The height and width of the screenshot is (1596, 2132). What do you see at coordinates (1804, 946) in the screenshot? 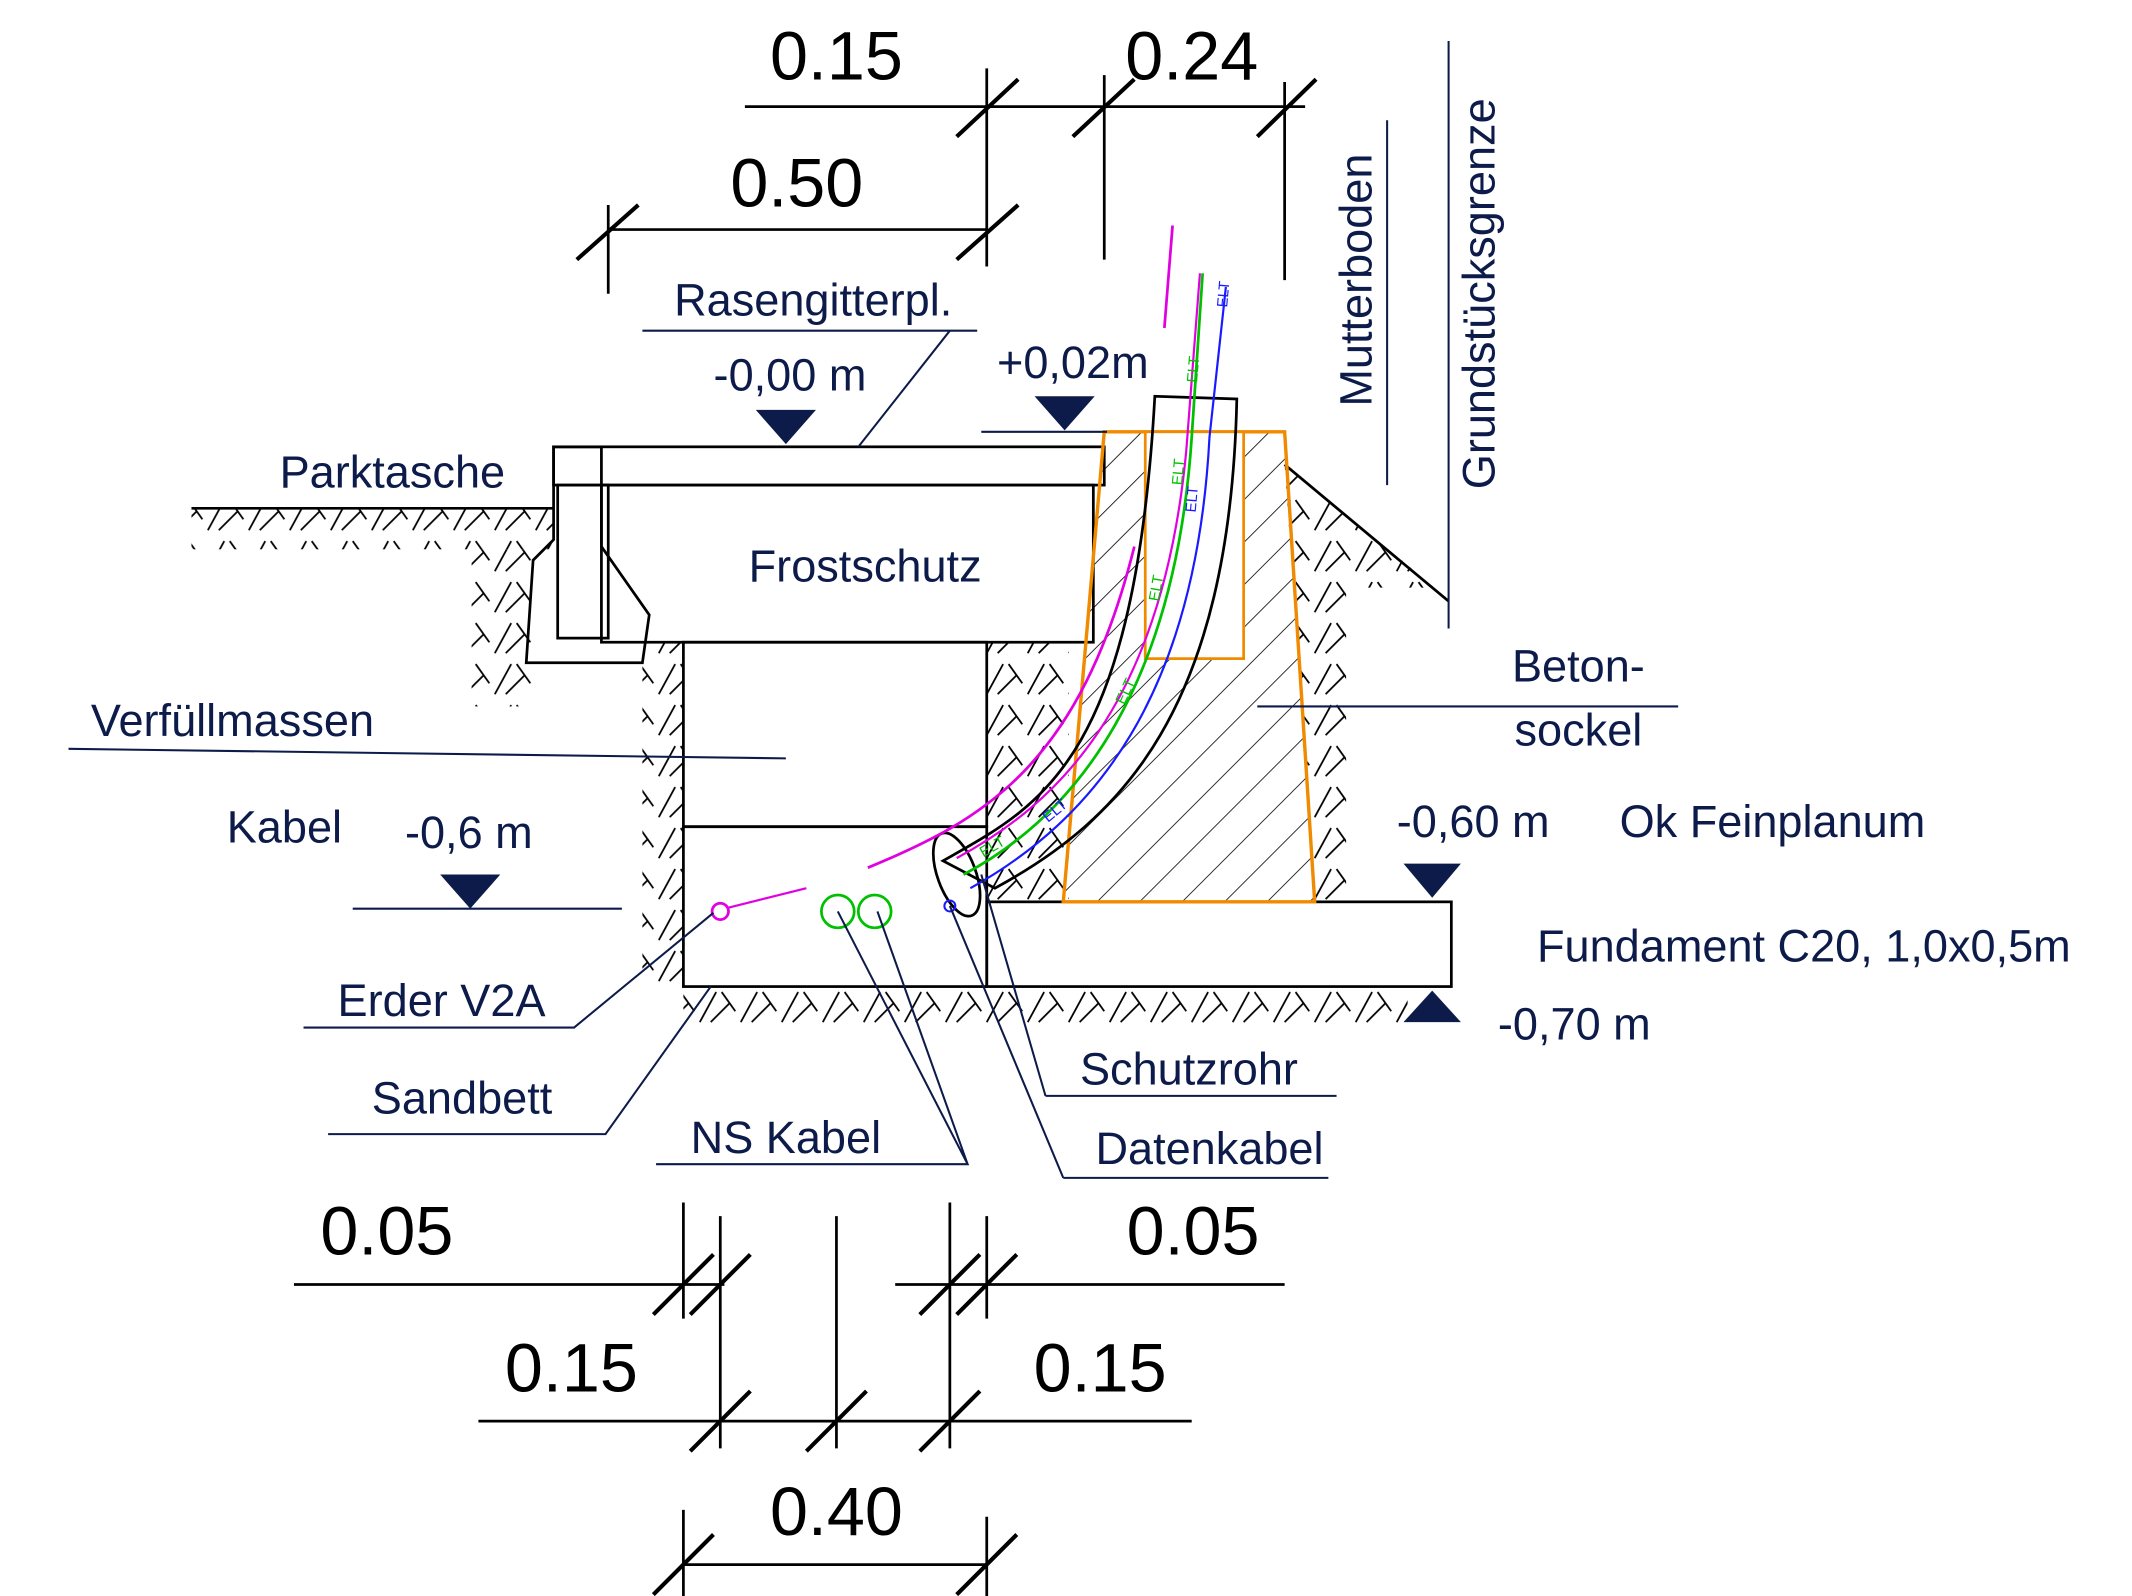
I see `label: Fundament C20, 1,0x0,5m` at bounding box center [1804, 946].